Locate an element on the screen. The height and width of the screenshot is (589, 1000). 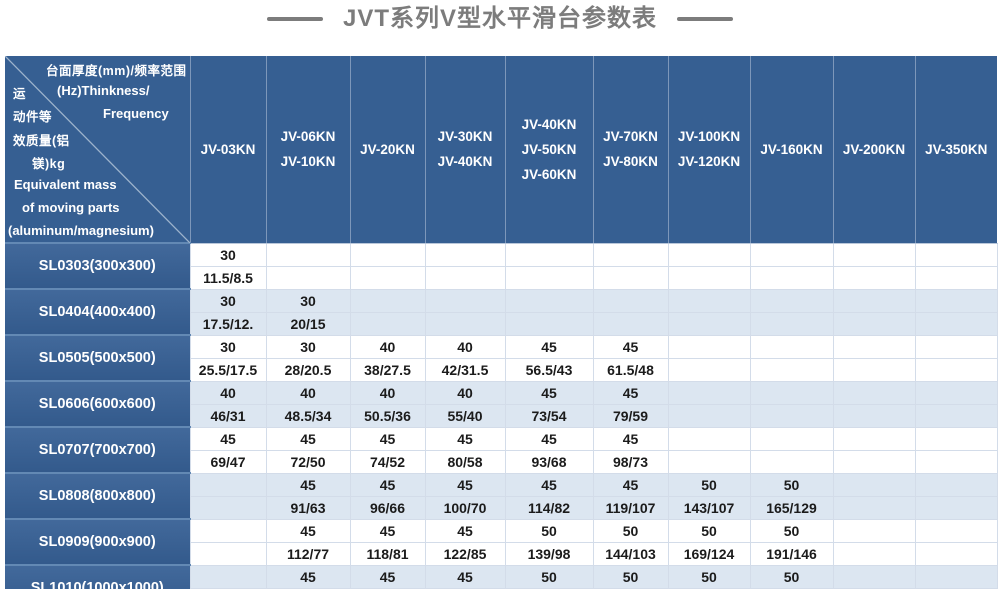
data-cell: 28/20.5 is located at coordinates (308, 369).